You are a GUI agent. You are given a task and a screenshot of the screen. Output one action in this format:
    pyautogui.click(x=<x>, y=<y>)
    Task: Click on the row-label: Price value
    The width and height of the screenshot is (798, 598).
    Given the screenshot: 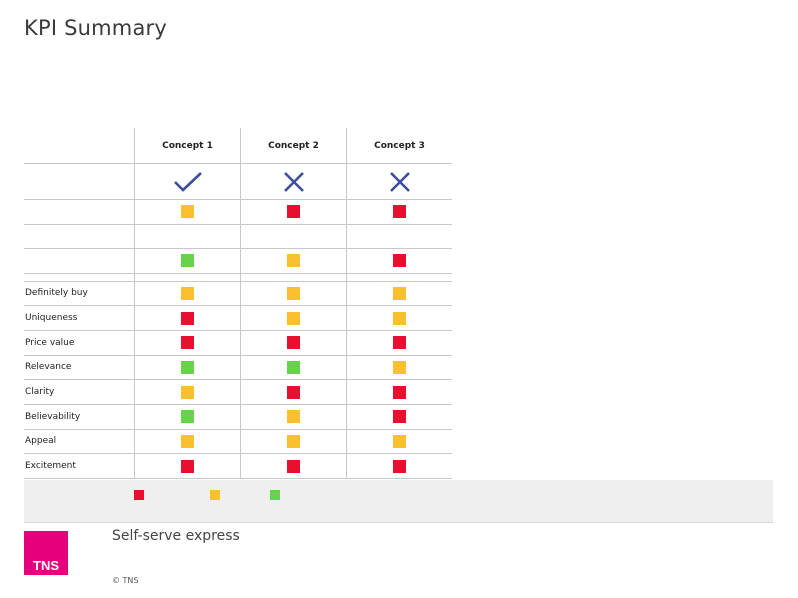 What is the action you would take?
    pyautogui.click(x=50, y=342)
    